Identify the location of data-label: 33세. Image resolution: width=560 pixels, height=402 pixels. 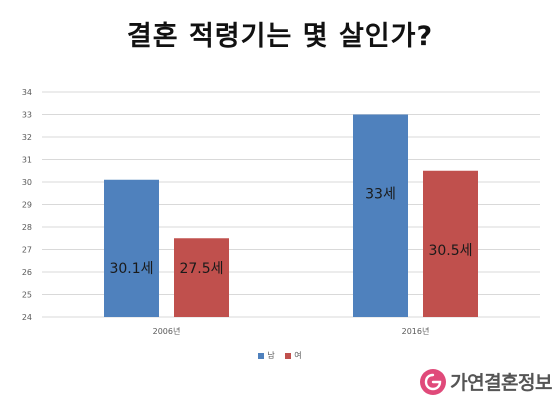
(380, 195).